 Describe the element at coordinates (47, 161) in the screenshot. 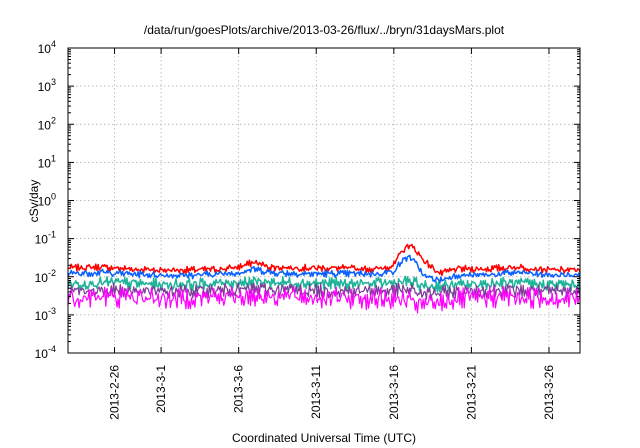

I see `y-tick-label: 10¹` at that location.